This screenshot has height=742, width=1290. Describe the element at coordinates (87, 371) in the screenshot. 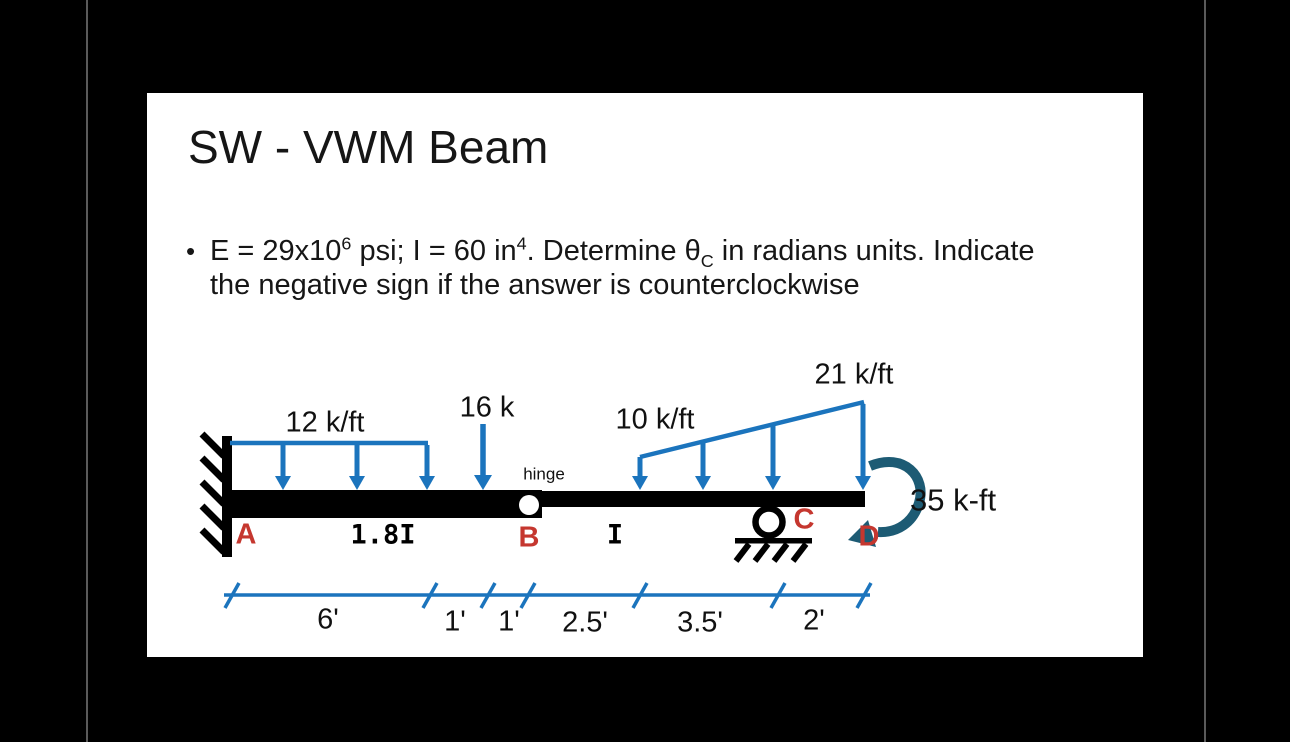

I see `left-border-line` at that location.